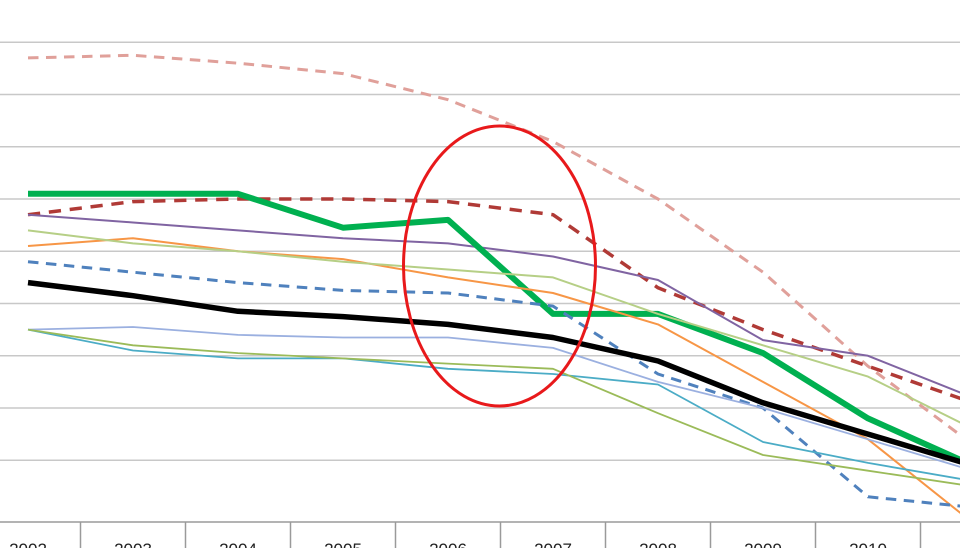 Image resolution: width=960 pixels, height=548 pixels. I want to click on x-tick-label: 2005, so click(343, 544).